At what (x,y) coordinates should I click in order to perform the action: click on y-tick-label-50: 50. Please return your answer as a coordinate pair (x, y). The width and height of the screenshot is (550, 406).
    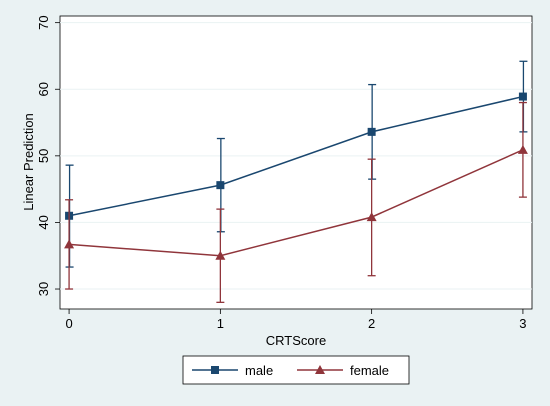
    Looking at the image, I should click on (43, 156).